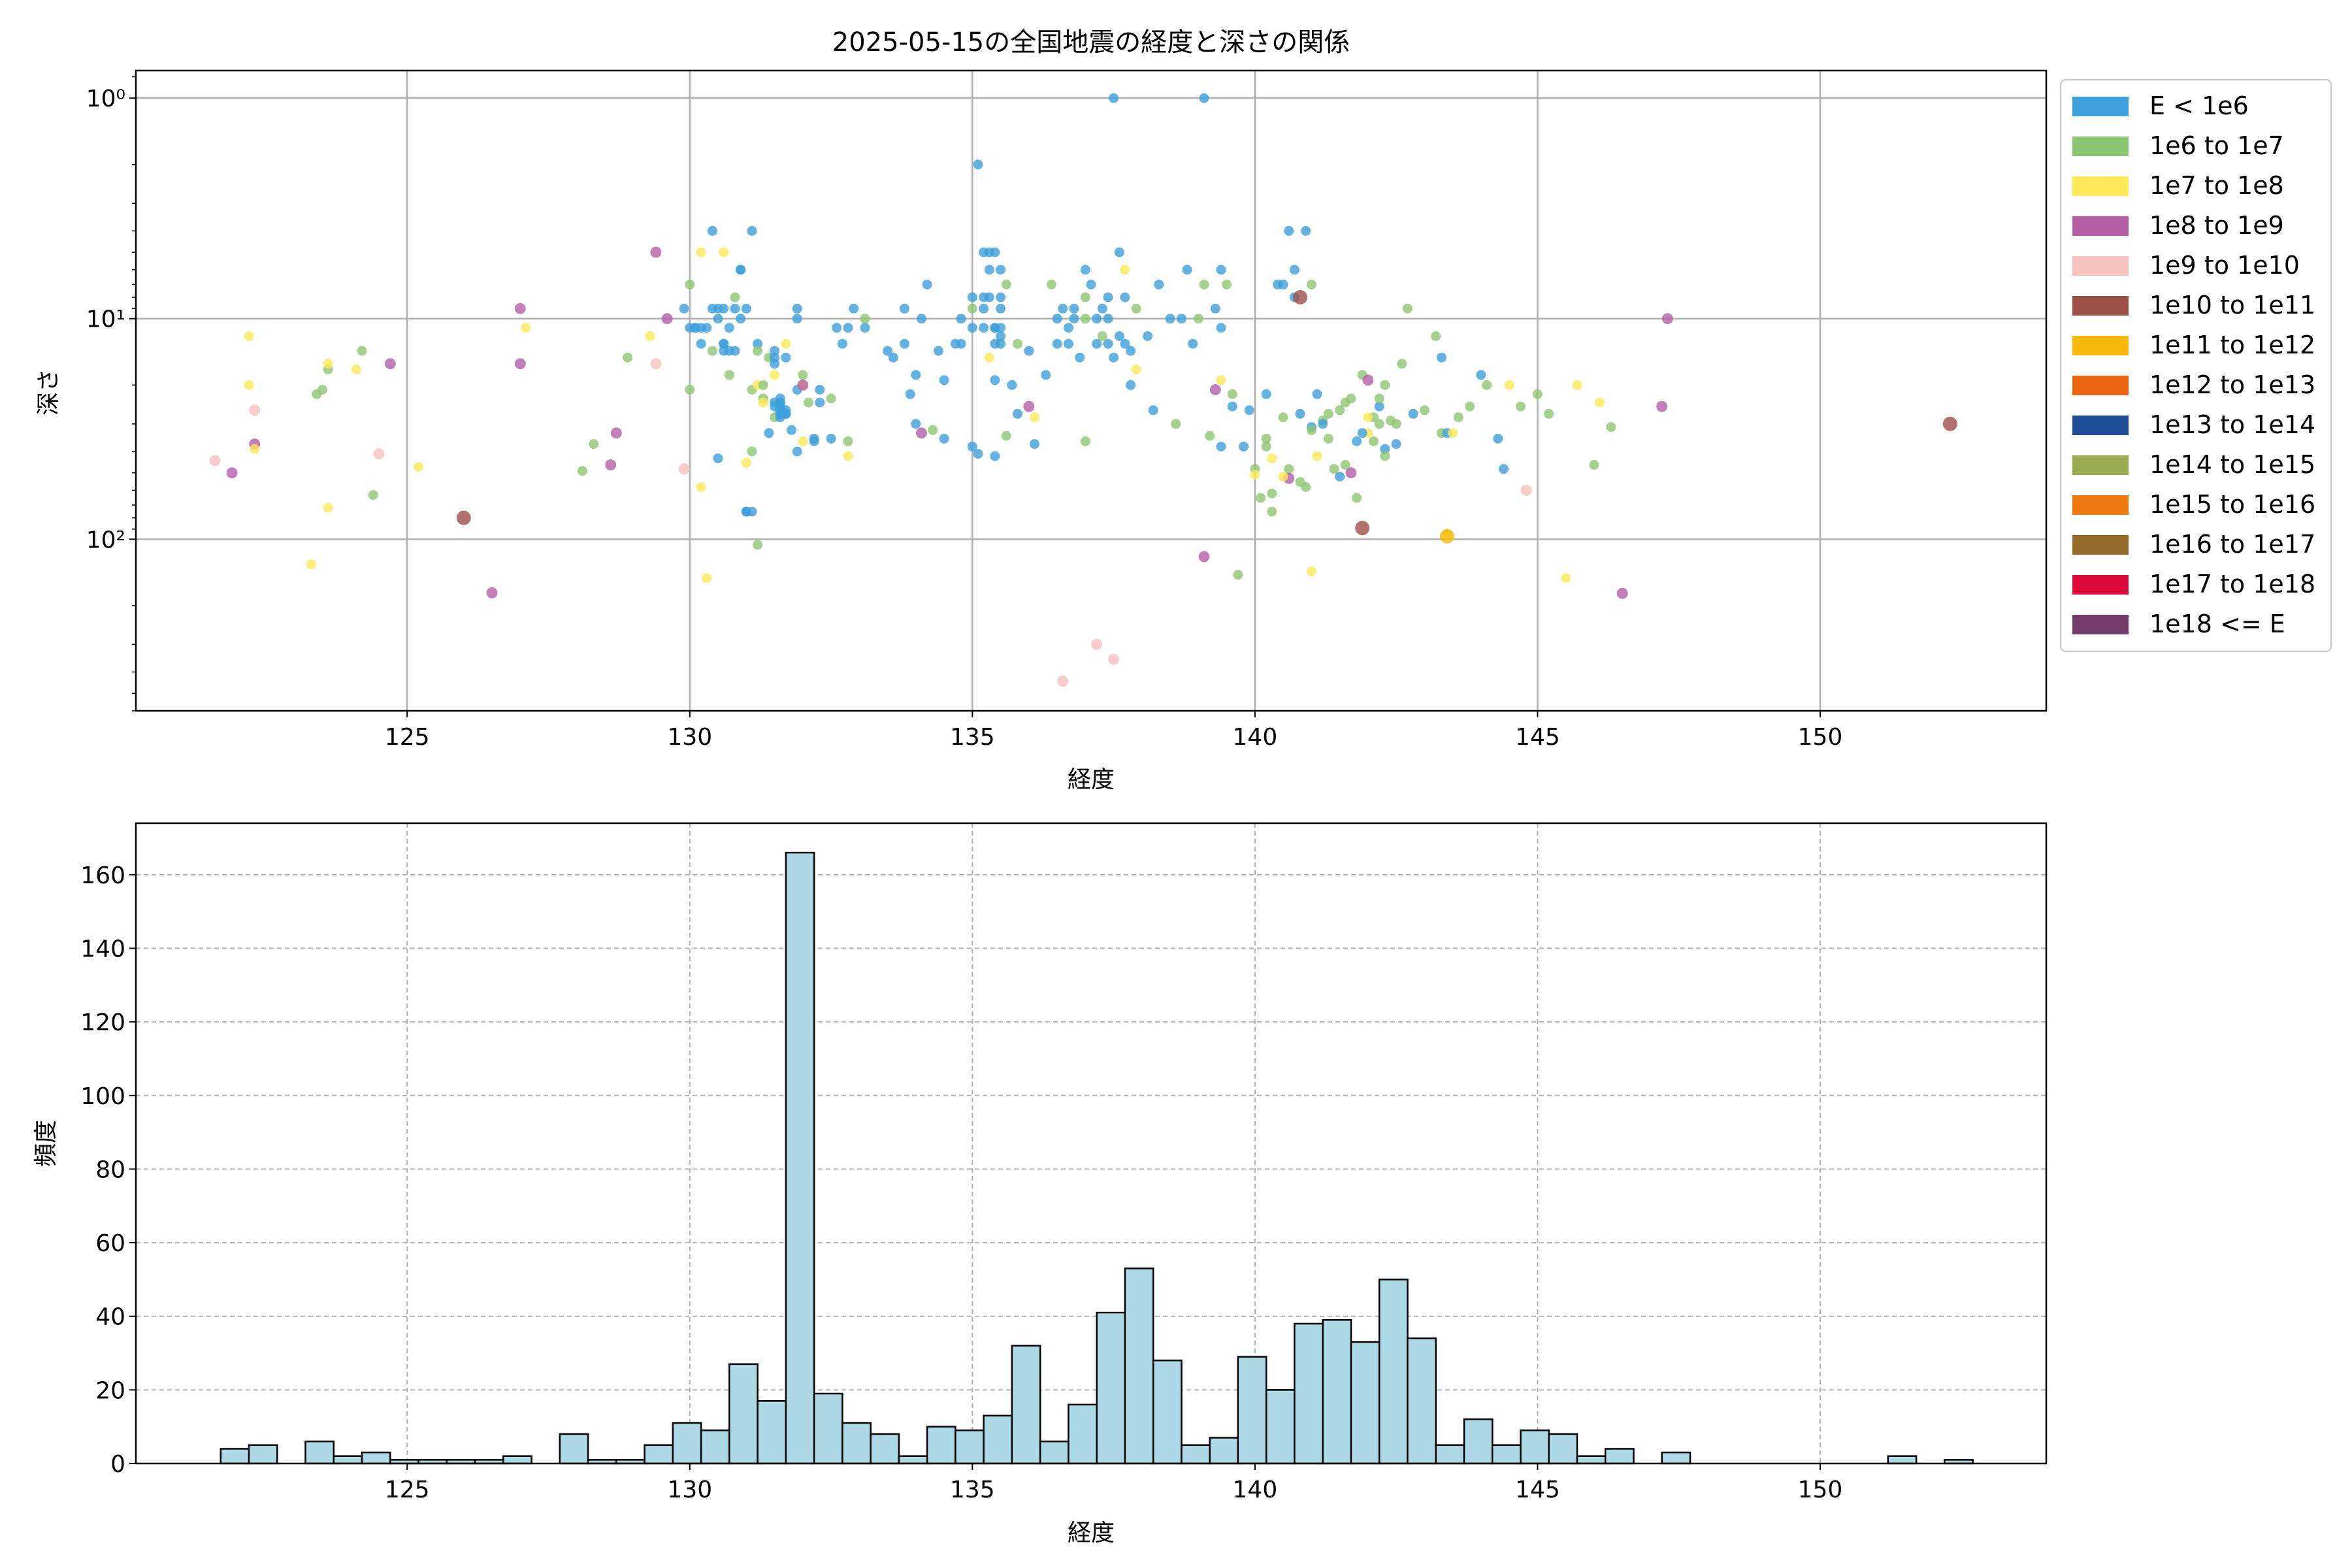 Image resolution: width=2352 pixels, height=1568 pixels. What do you see at coordinates (102, 875) in the screenshot?
I see `histogram-y-tick-label: 160` at bounding box center [102, 875].